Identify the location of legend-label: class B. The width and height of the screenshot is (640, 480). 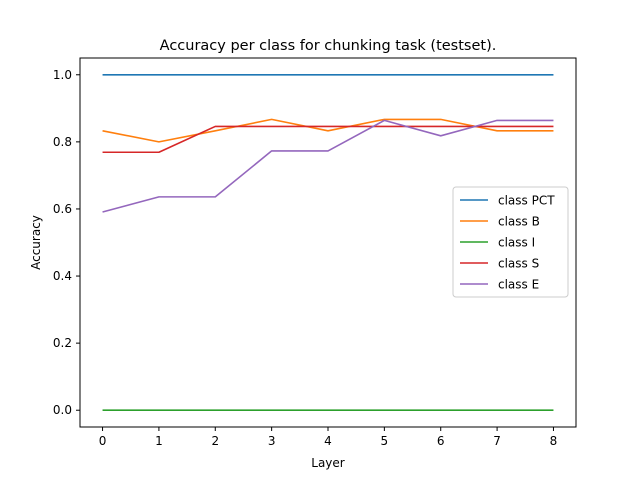
(519, 222).